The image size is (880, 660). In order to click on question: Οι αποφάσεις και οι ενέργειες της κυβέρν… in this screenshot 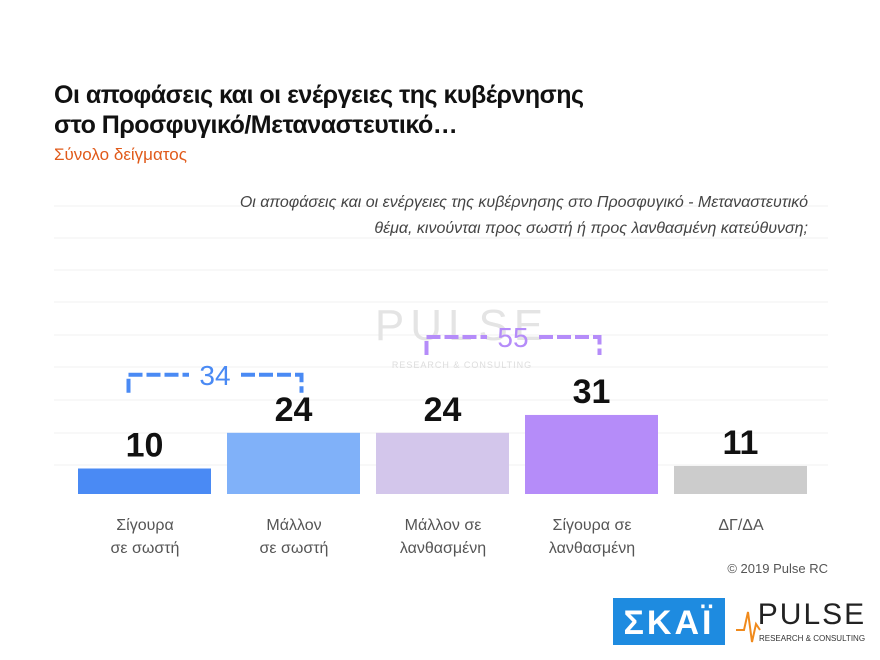, I will do `click(523, 215)`.